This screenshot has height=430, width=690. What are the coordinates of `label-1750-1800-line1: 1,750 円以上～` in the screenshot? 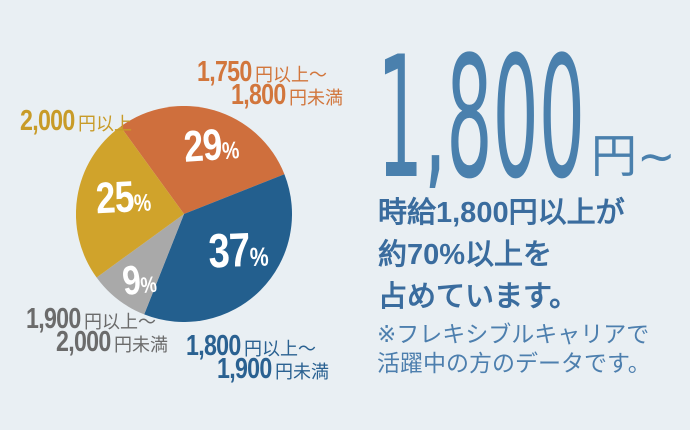 It's located at (262, 74).